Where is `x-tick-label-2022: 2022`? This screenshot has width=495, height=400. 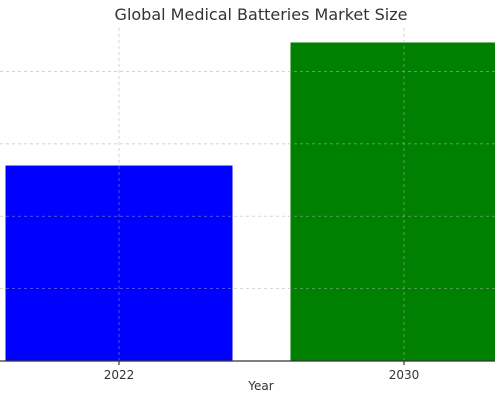
x-tick-label-2022: 2022 is located at coordinates (119, 375).